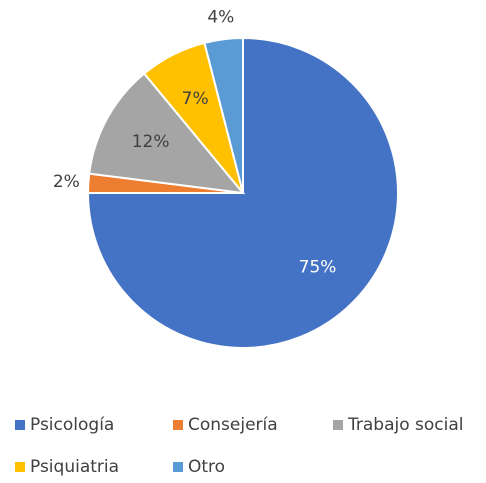 The height and width of the screenshot is (483, 486). Describe the element at coordinates (74, 467) in the screenshot. I see `legend-label: Psiquiatria` at that location.